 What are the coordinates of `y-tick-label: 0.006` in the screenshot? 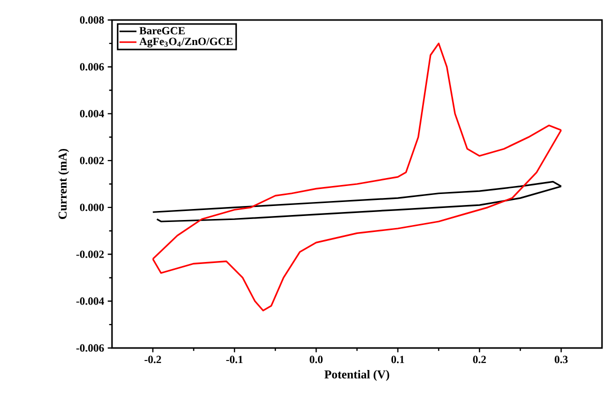 It's located at (92, 67).